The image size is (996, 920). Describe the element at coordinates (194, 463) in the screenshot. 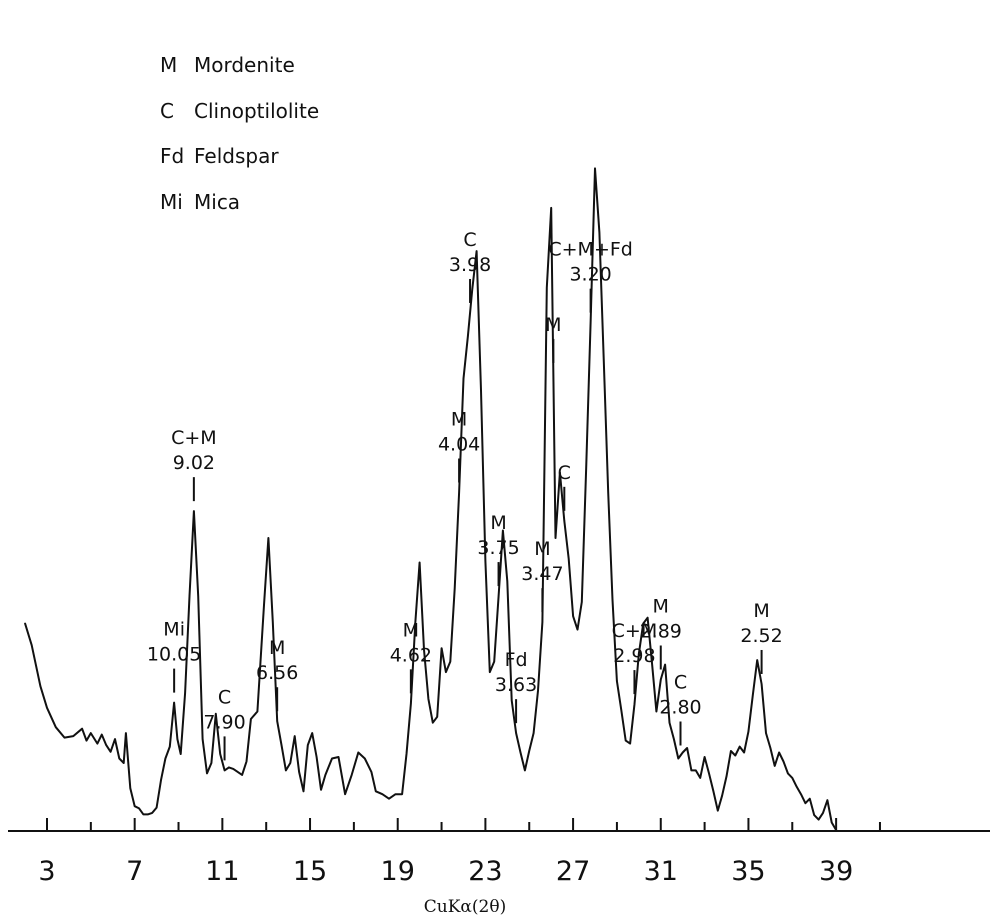

I see `peak-d-spacing: 9.02` at that location.